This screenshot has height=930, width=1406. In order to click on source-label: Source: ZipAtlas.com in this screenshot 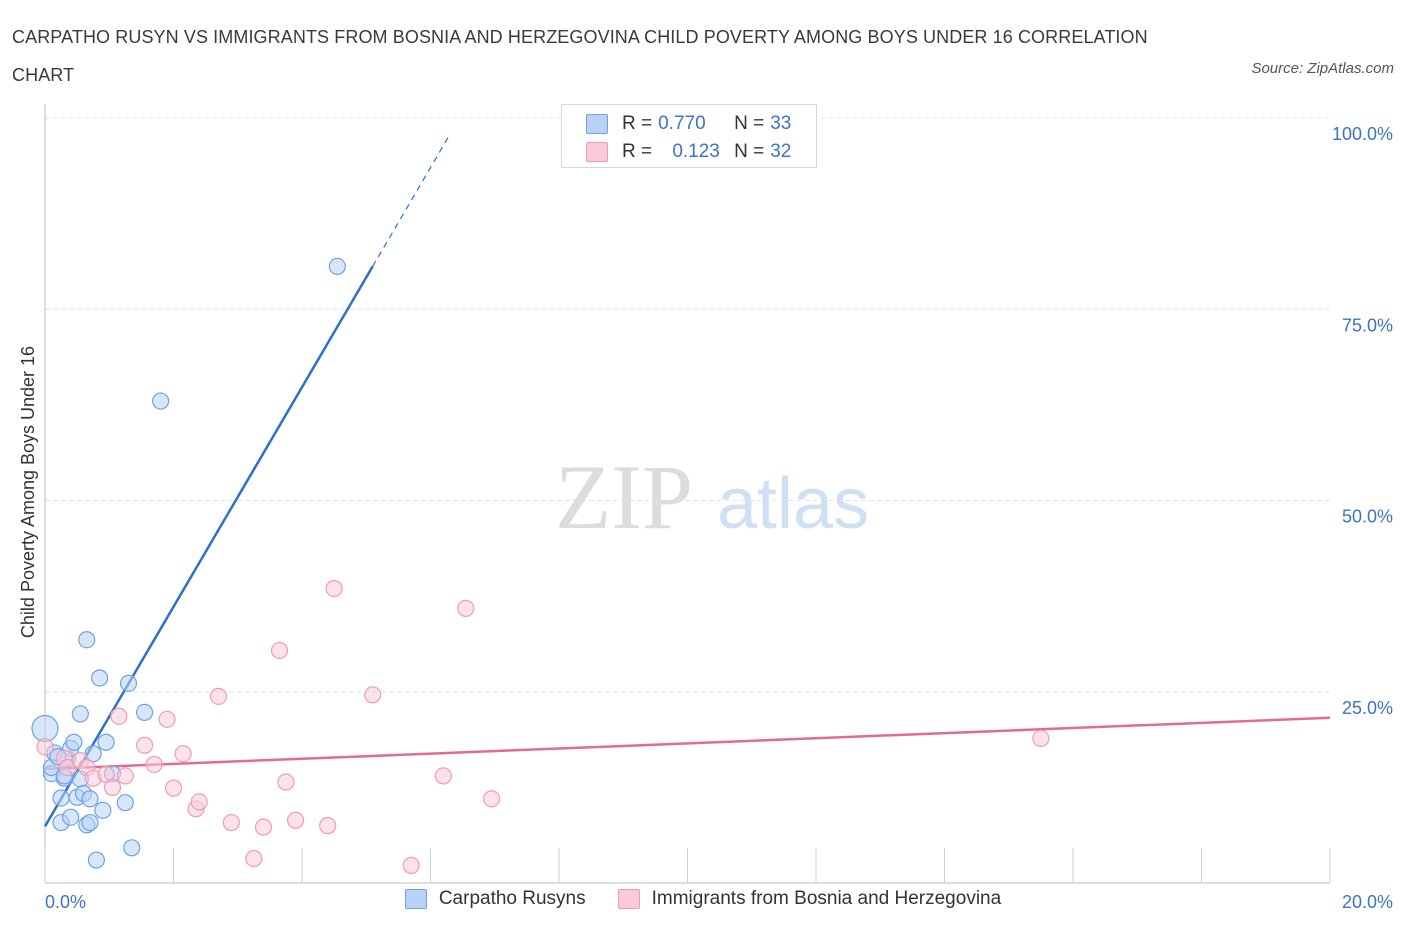, I will do `click(1322, 68)`.